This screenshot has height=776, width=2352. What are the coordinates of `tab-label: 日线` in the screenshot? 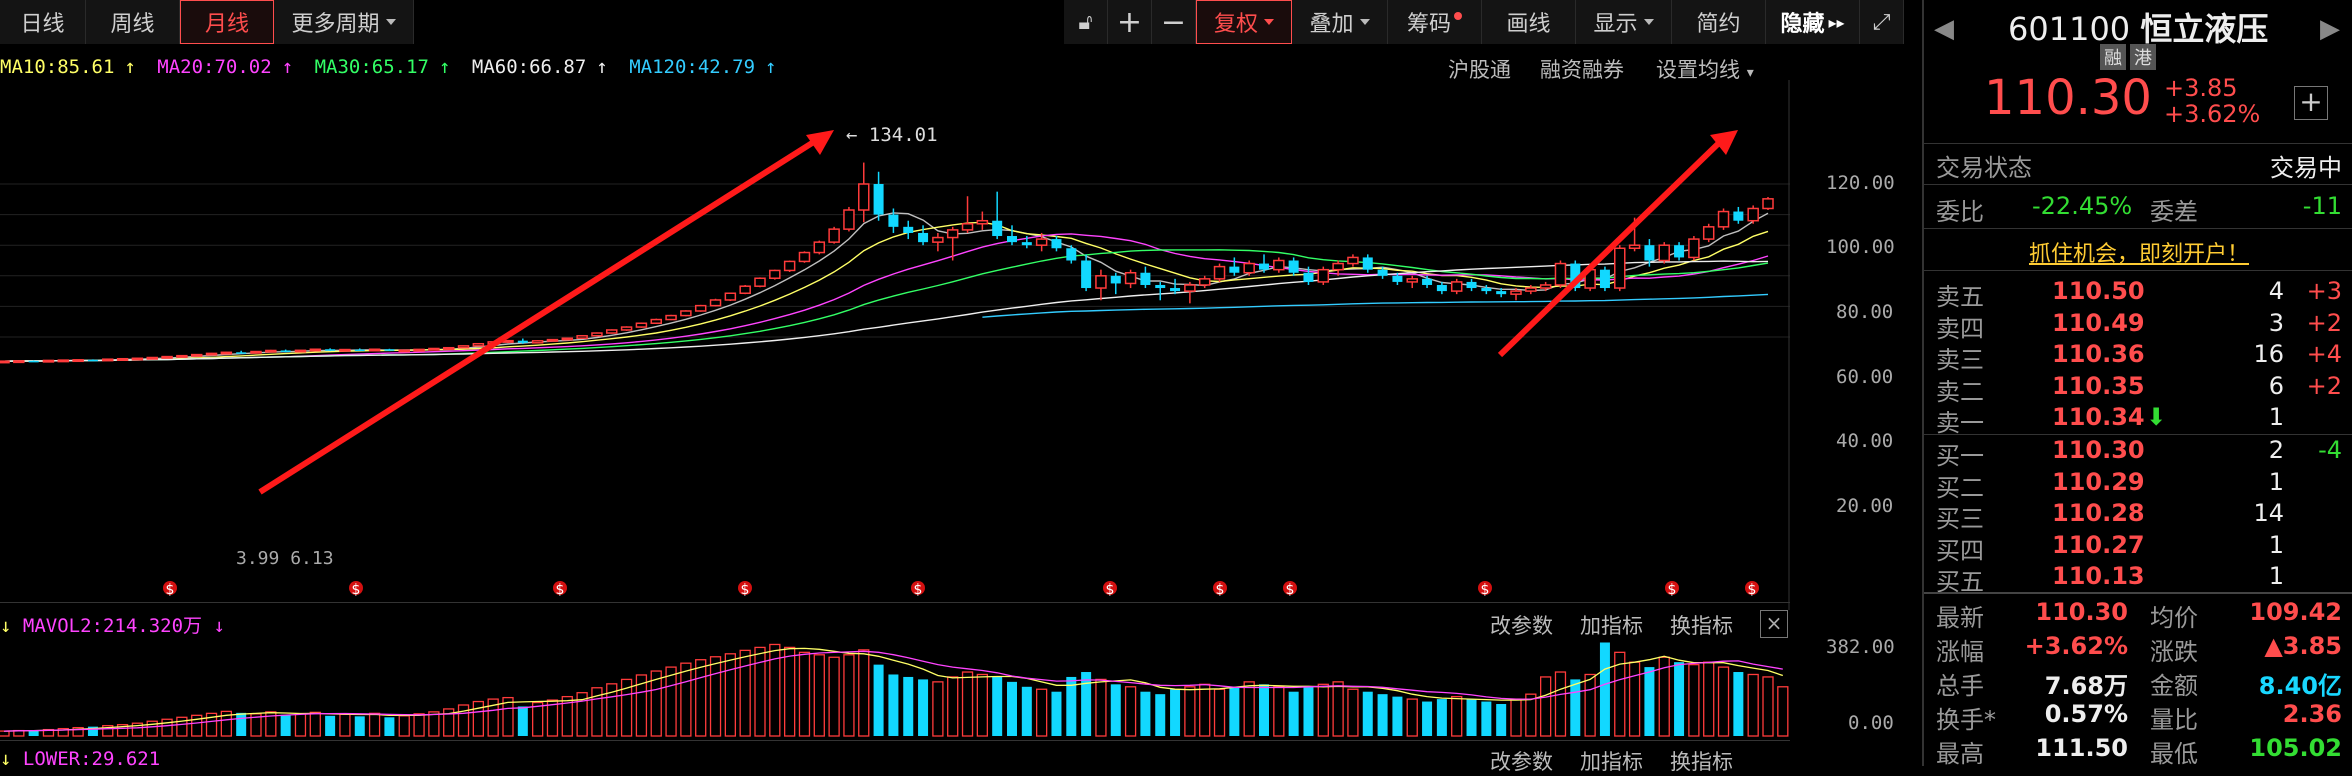 It's located at (42, 24).